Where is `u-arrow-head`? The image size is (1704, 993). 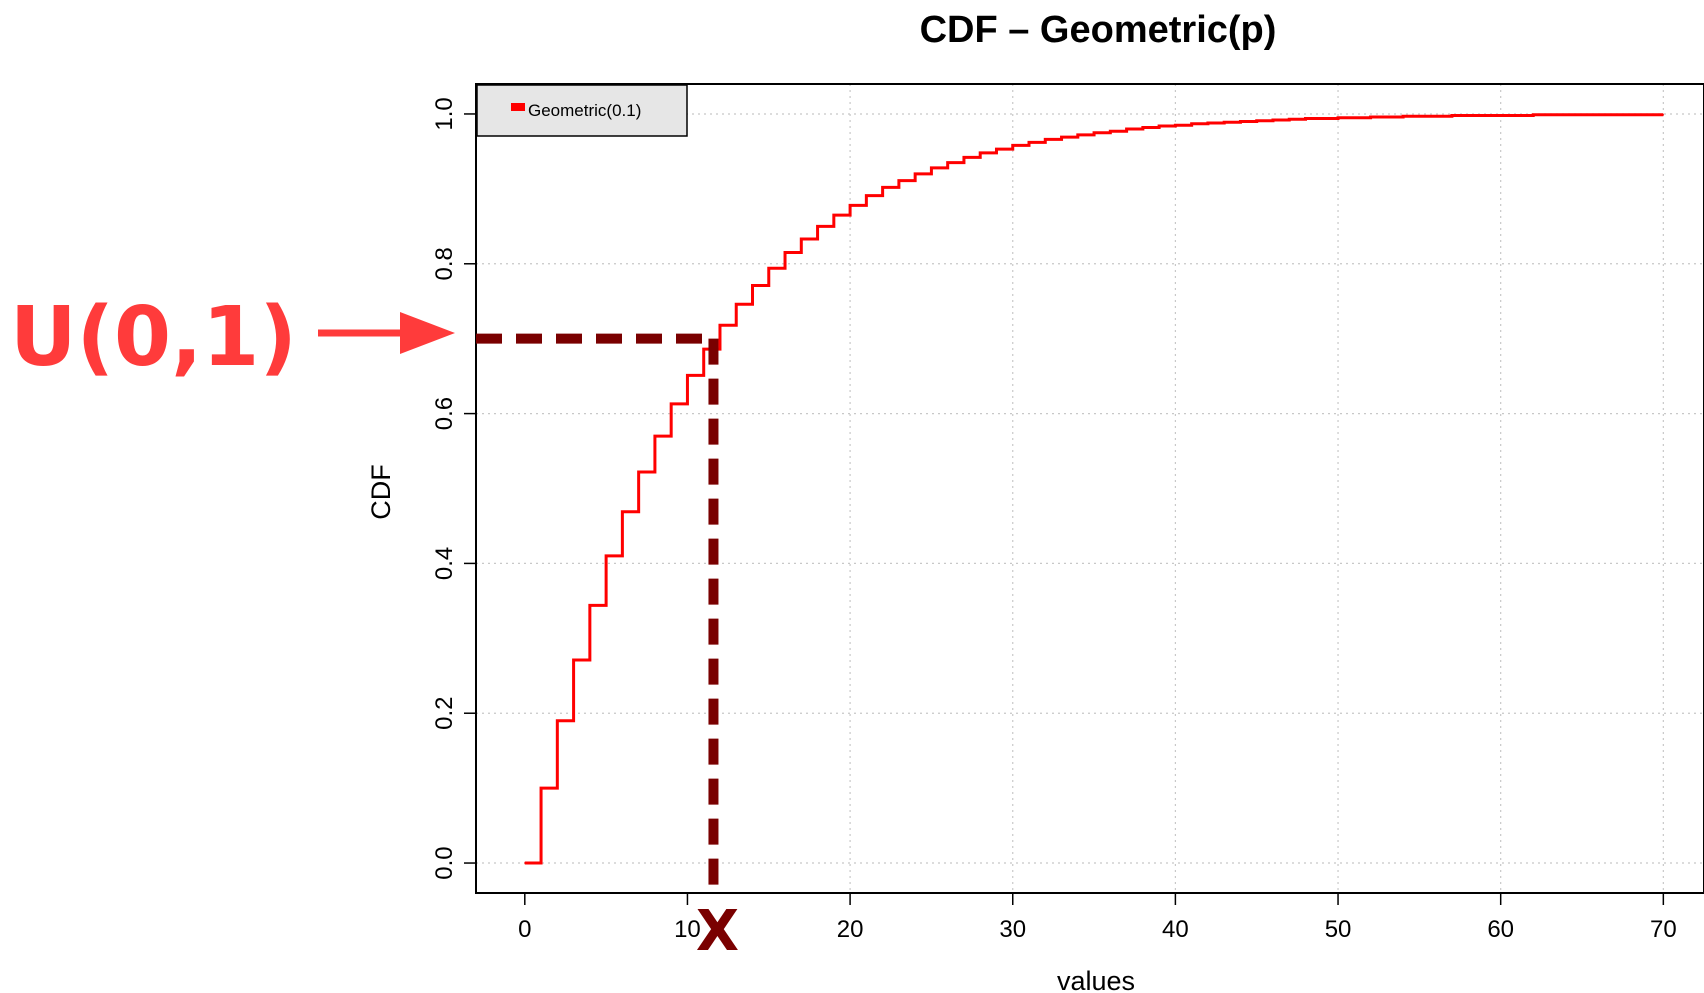
u-arrow-head is located at coordinates (427, 333).